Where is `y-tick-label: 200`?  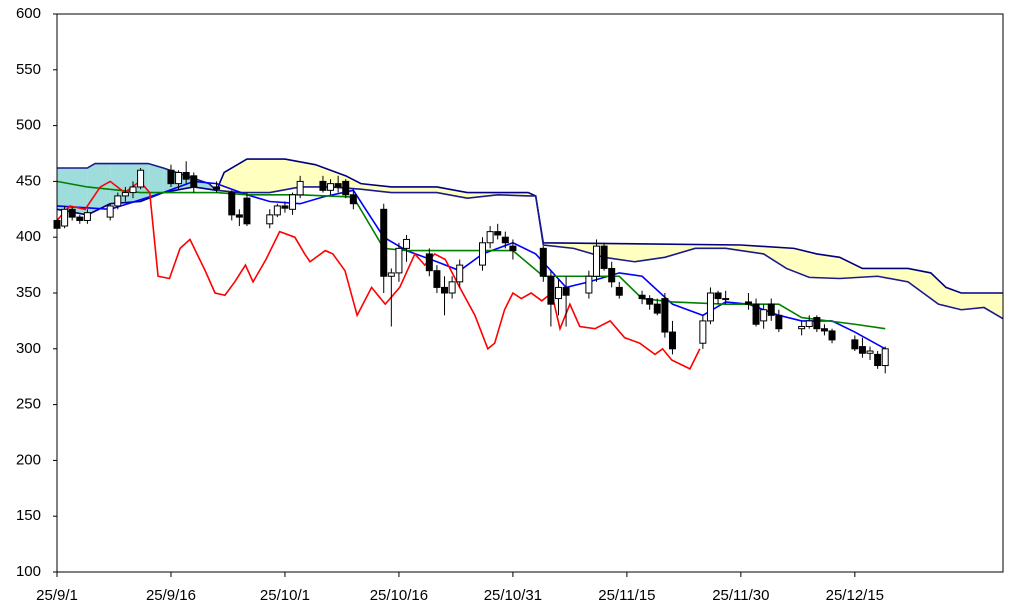 y-tick-label: 200 is located at coordinates (28, 459).